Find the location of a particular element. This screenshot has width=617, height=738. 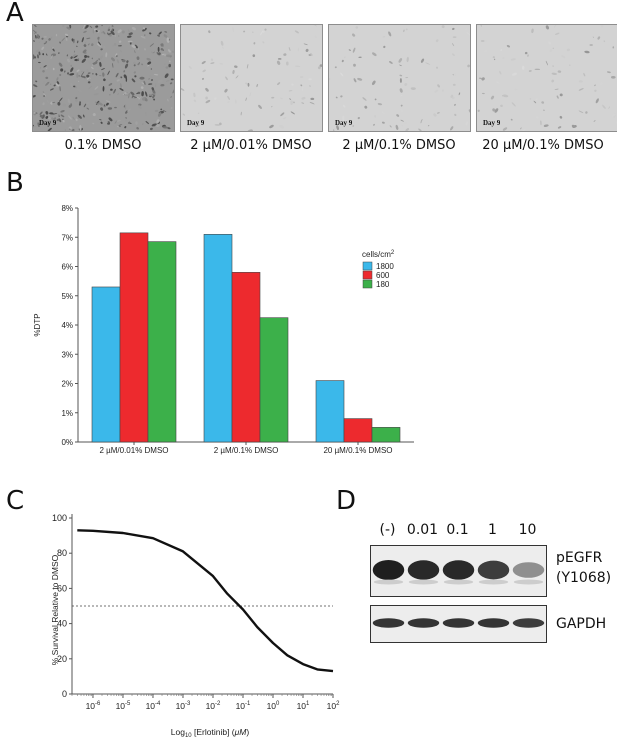

western-blot-lane-label: 1 is located at coordinates (492, 530).